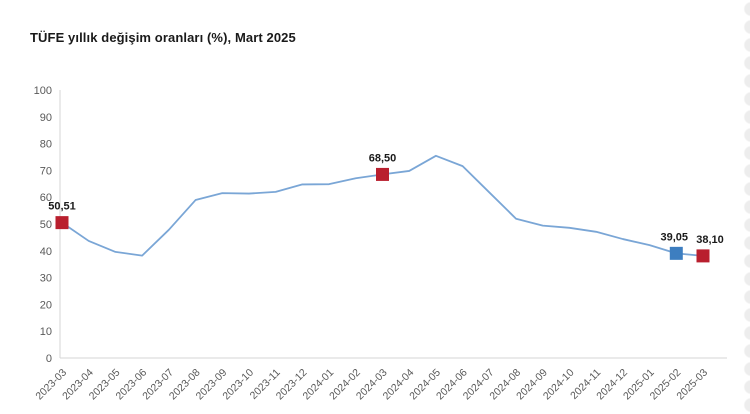  I want to click on y-axis-tick-label: 10, so click(46, 332).